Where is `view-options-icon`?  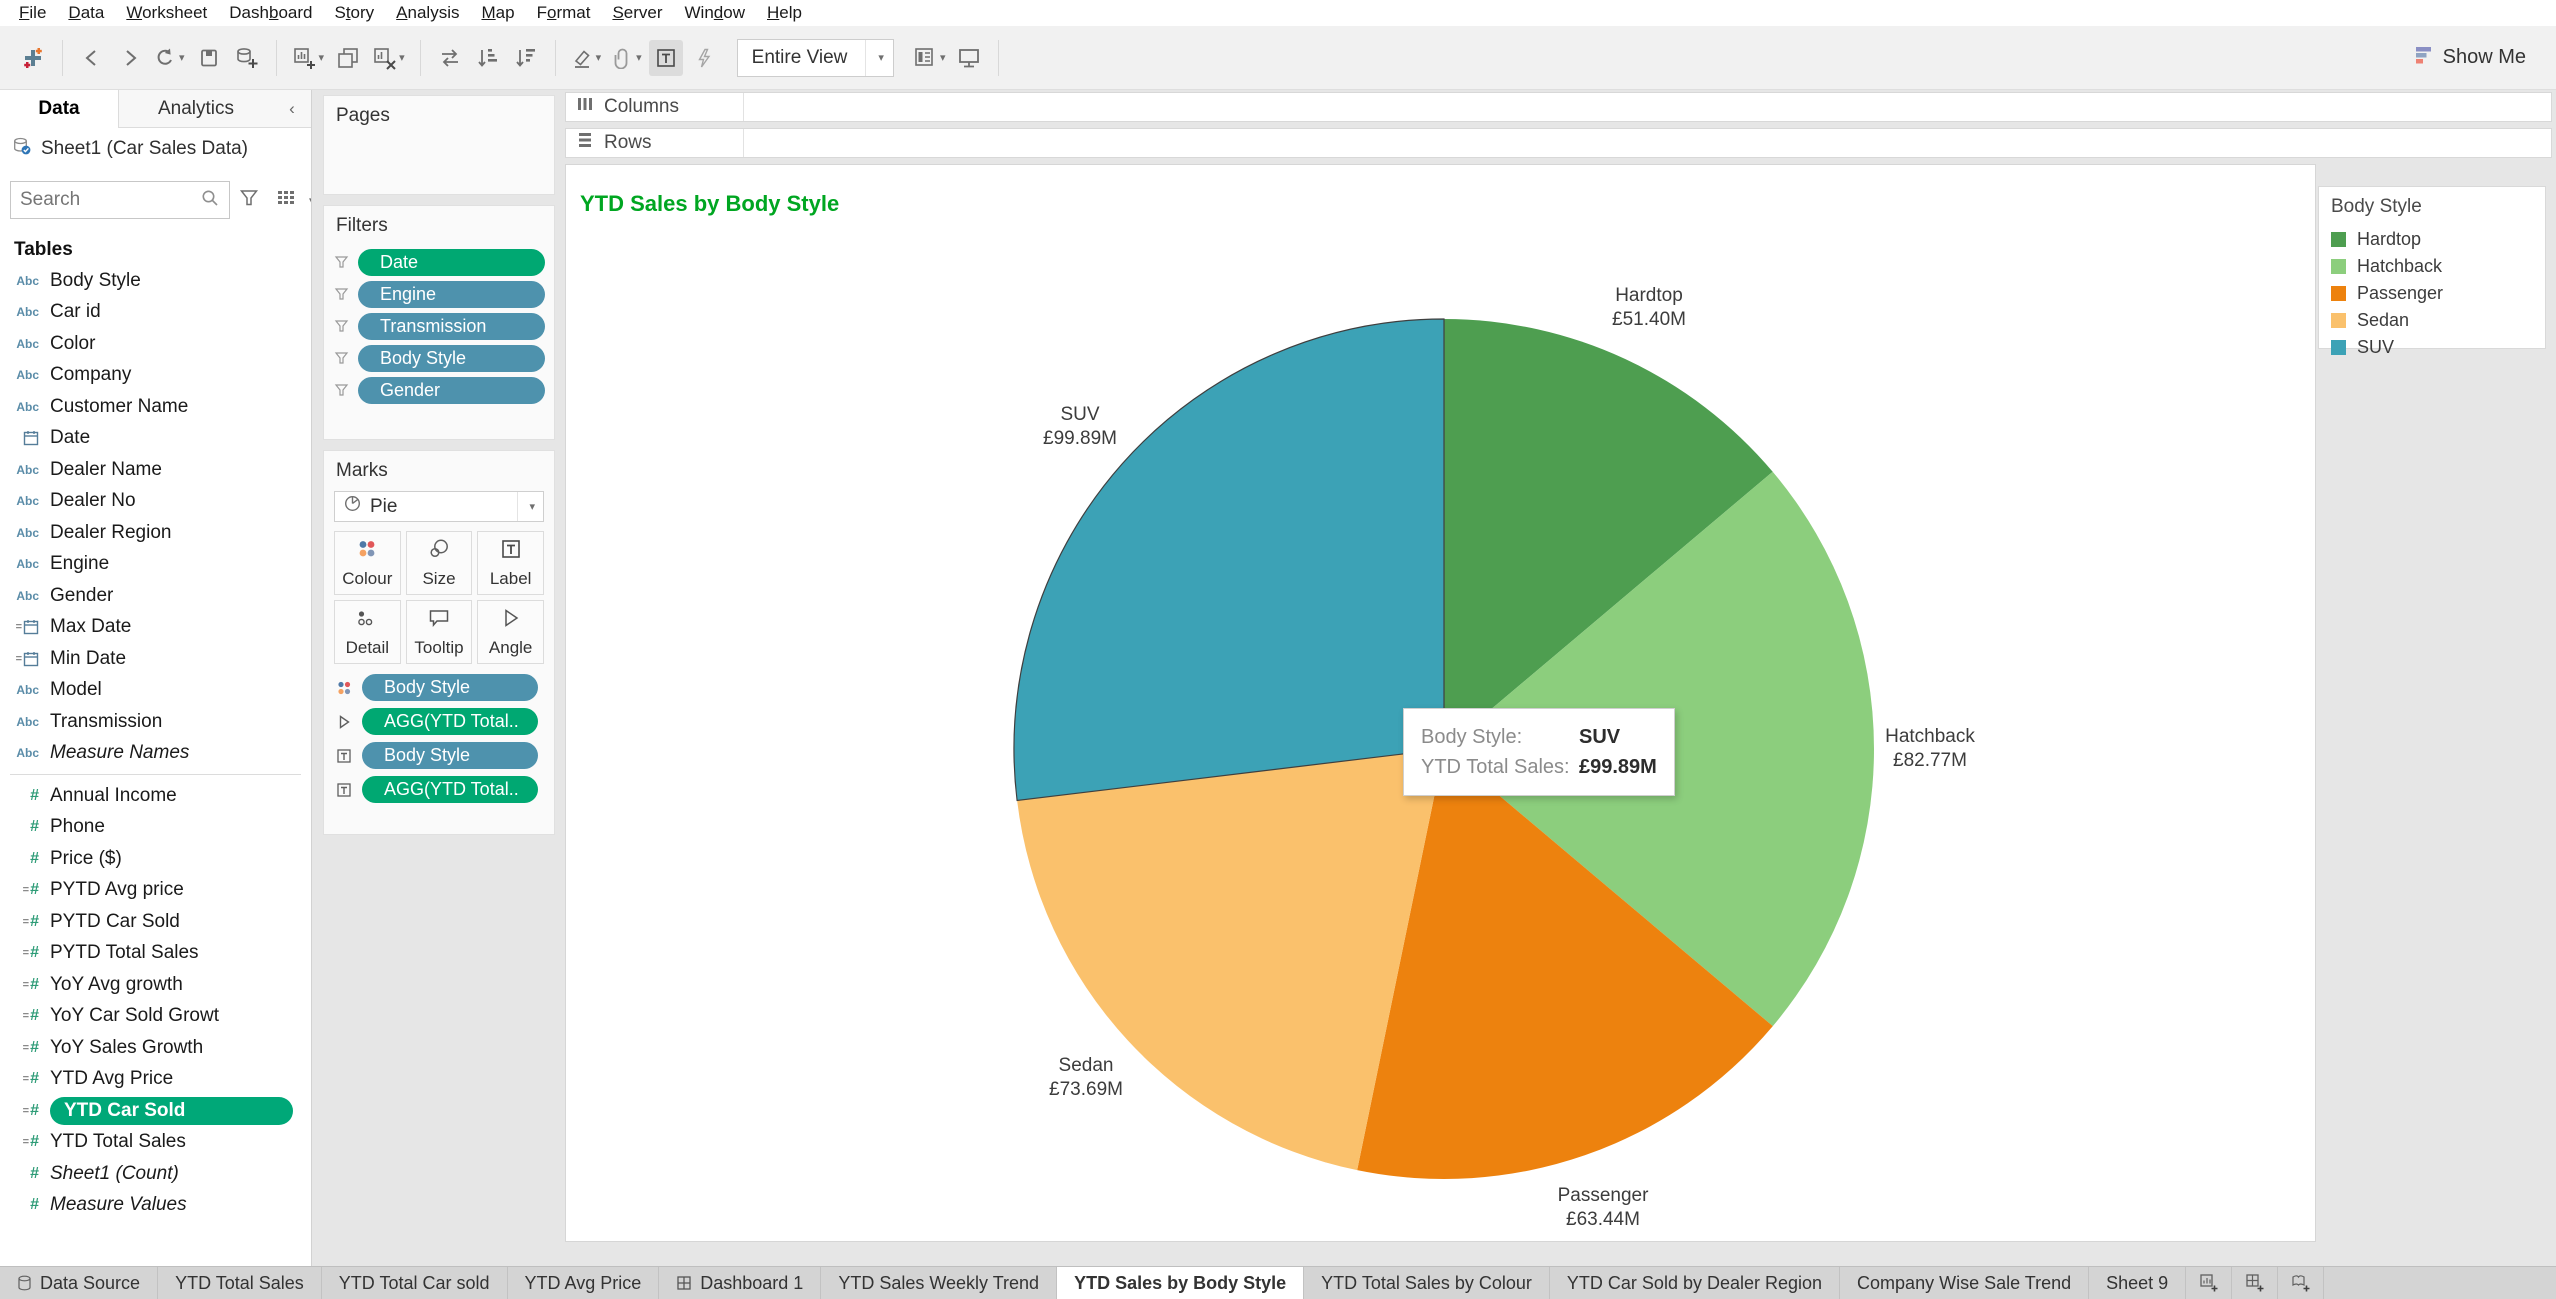
view-options-icon is located at coordinates (287, 200).